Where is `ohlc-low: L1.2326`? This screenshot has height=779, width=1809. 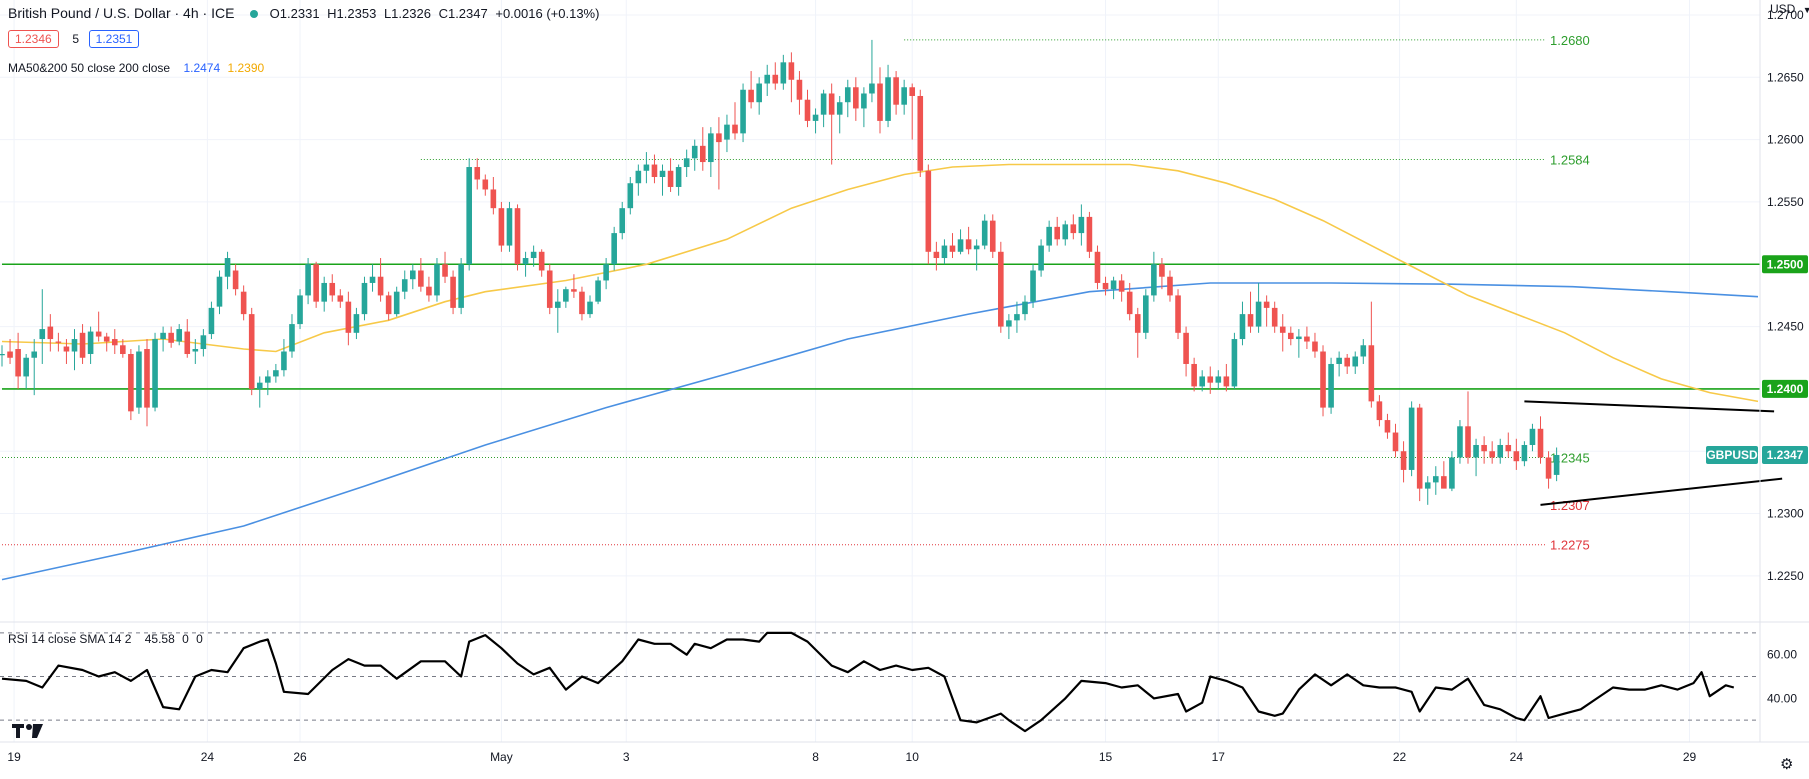 ohlc-low: L1.2326 is located at coordinates (407, 13).